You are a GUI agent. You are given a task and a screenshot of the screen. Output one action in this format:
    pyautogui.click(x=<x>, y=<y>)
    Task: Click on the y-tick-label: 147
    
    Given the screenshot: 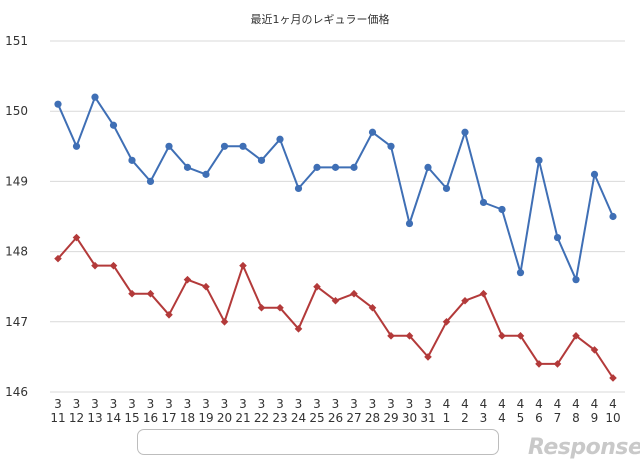 What is the action you would take?
    pyautogui.click(x=16, y=322)
    